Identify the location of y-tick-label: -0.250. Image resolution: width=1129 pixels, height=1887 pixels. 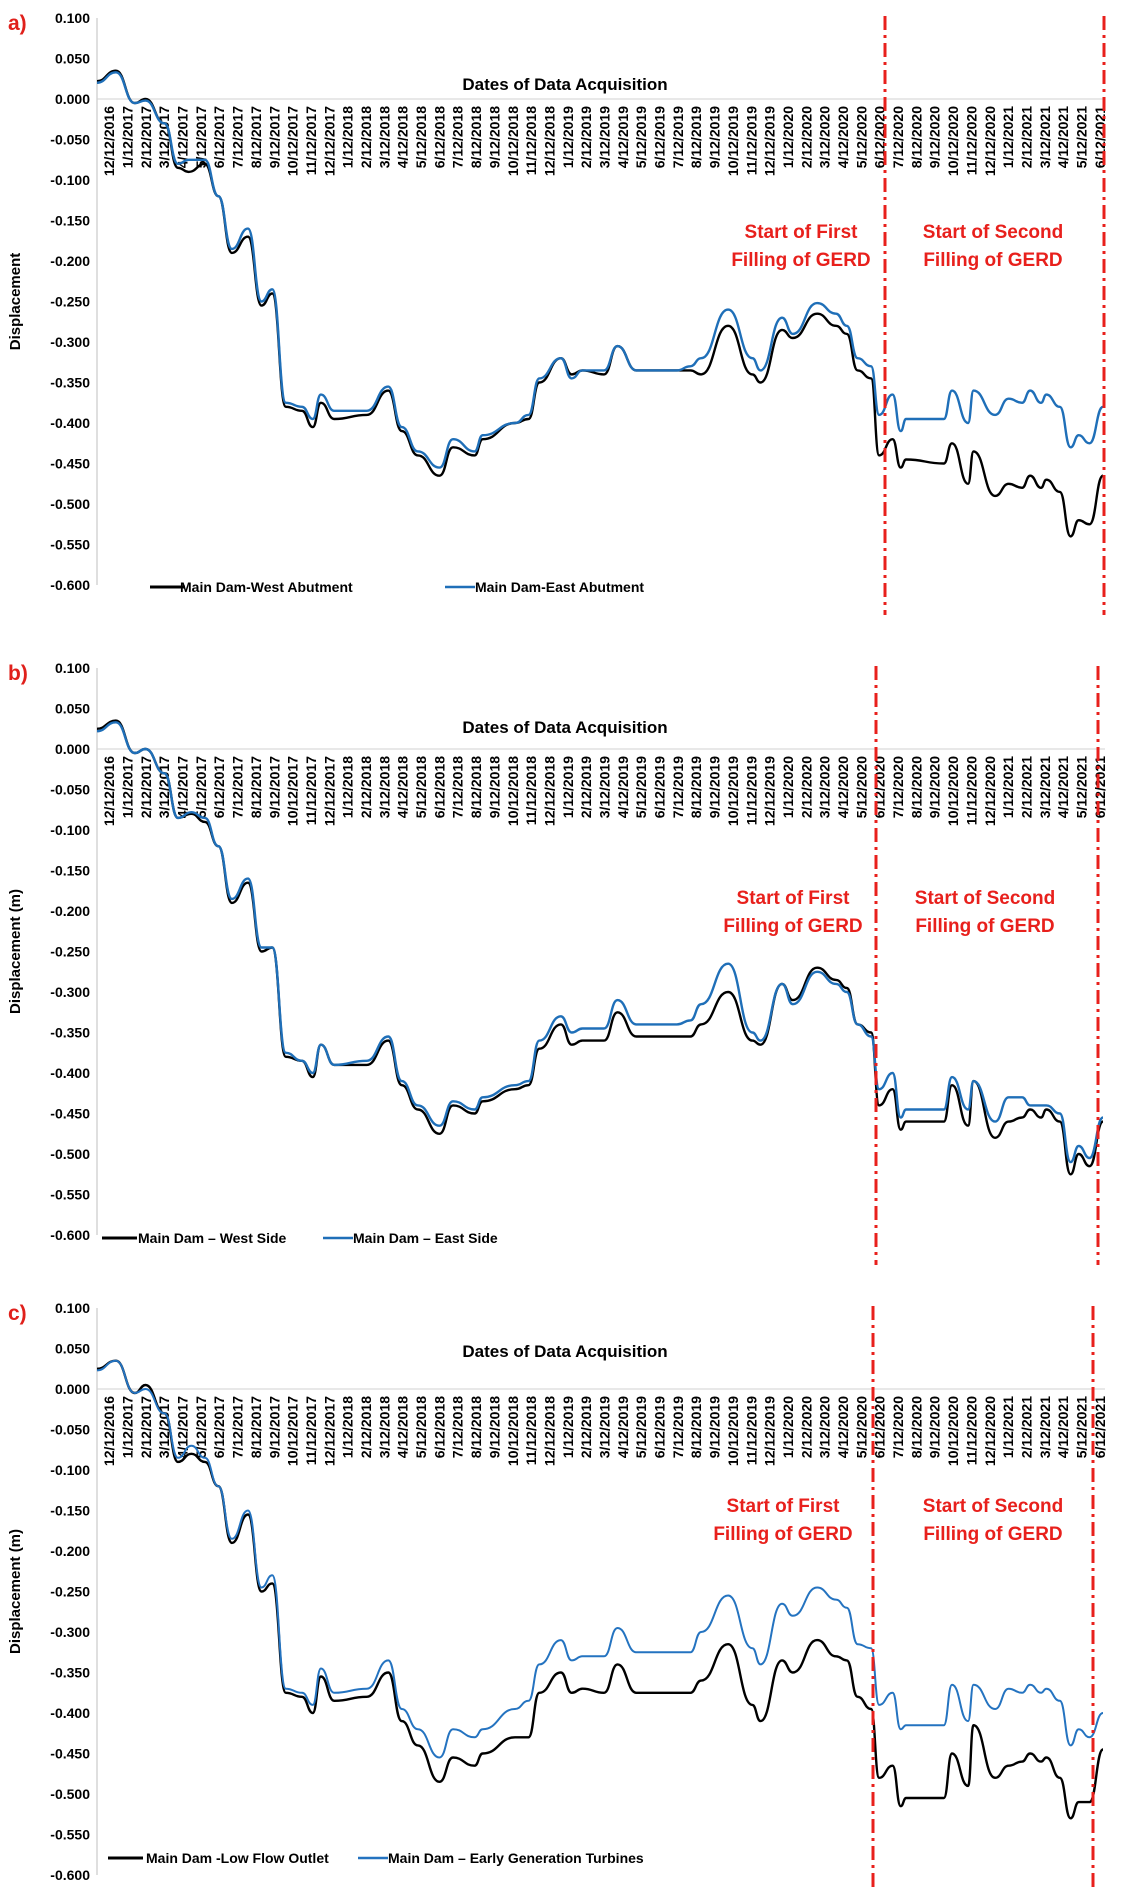
(70, 302).